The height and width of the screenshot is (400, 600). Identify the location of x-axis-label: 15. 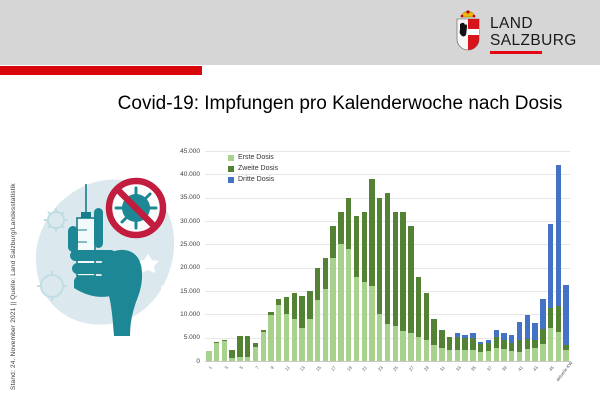
(318, 369).